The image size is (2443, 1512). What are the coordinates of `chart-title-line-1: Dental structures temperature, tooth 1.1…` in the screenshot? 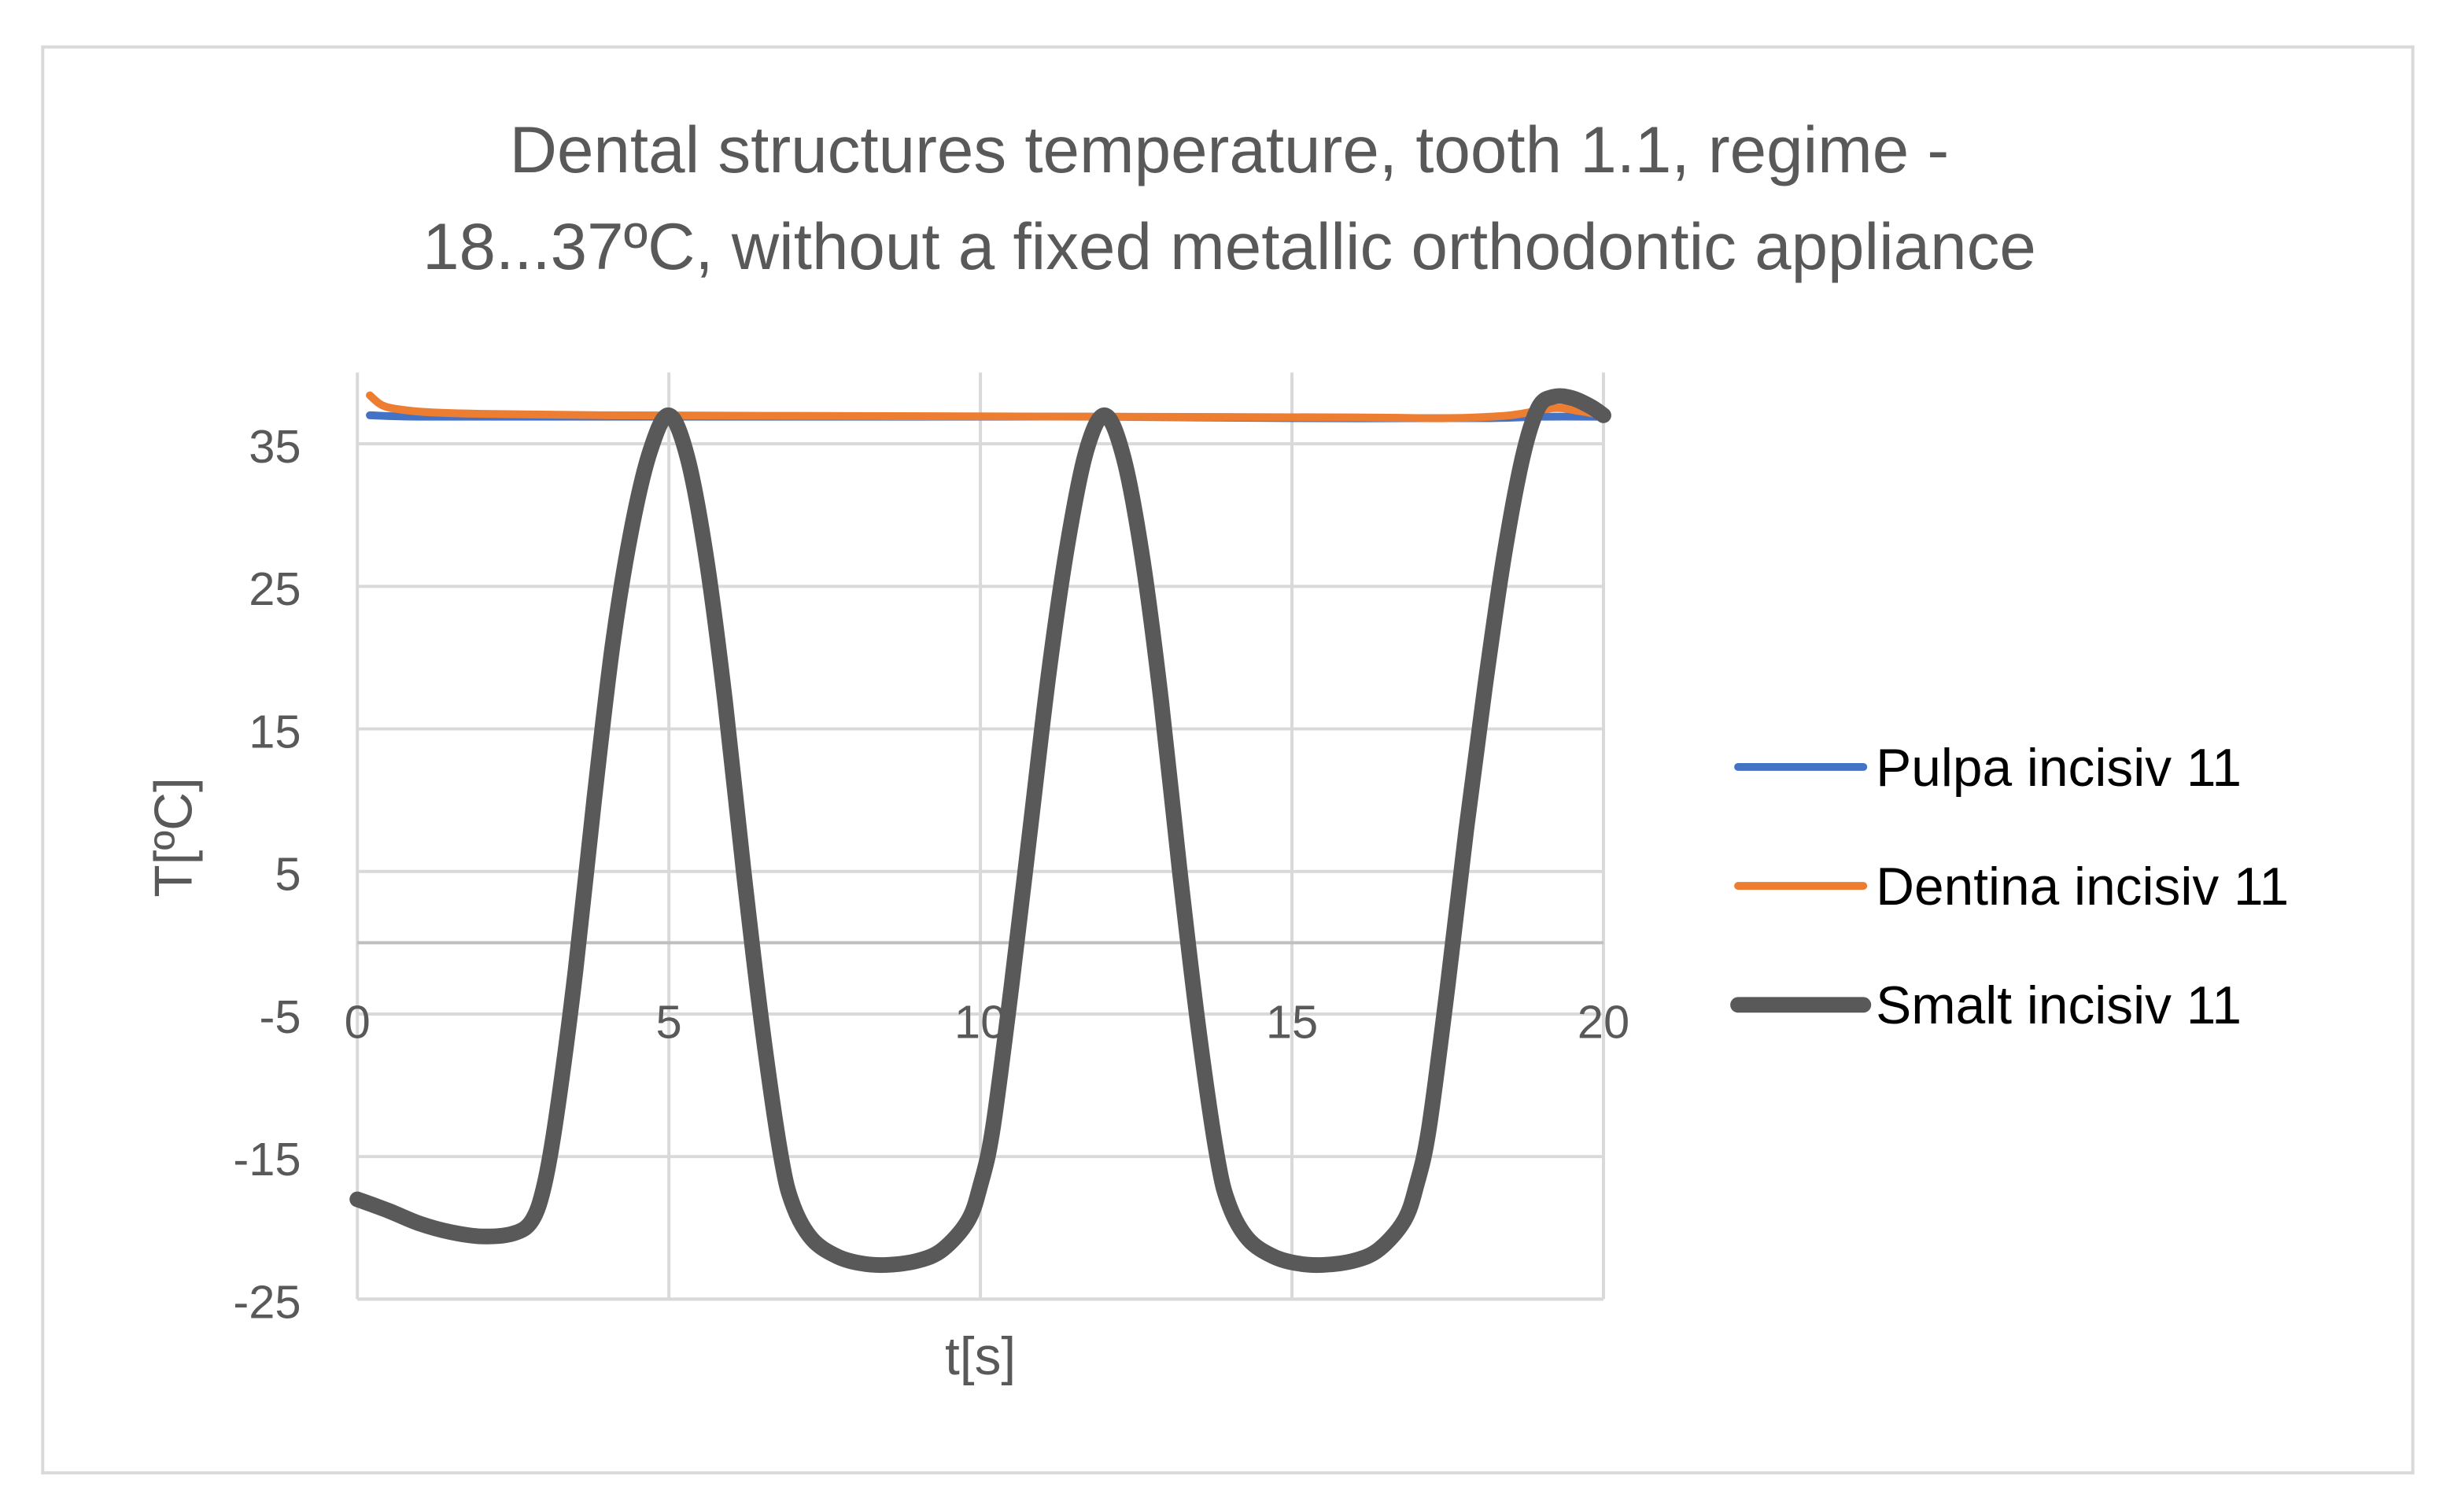 It's located at (1230, 149).